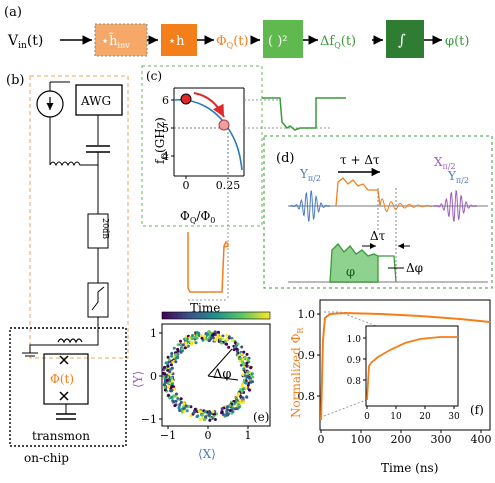 The height and width of the screenshot is (483, 495). I want to click on e-ytick-group: 1 0 −1, so click(151, 376).